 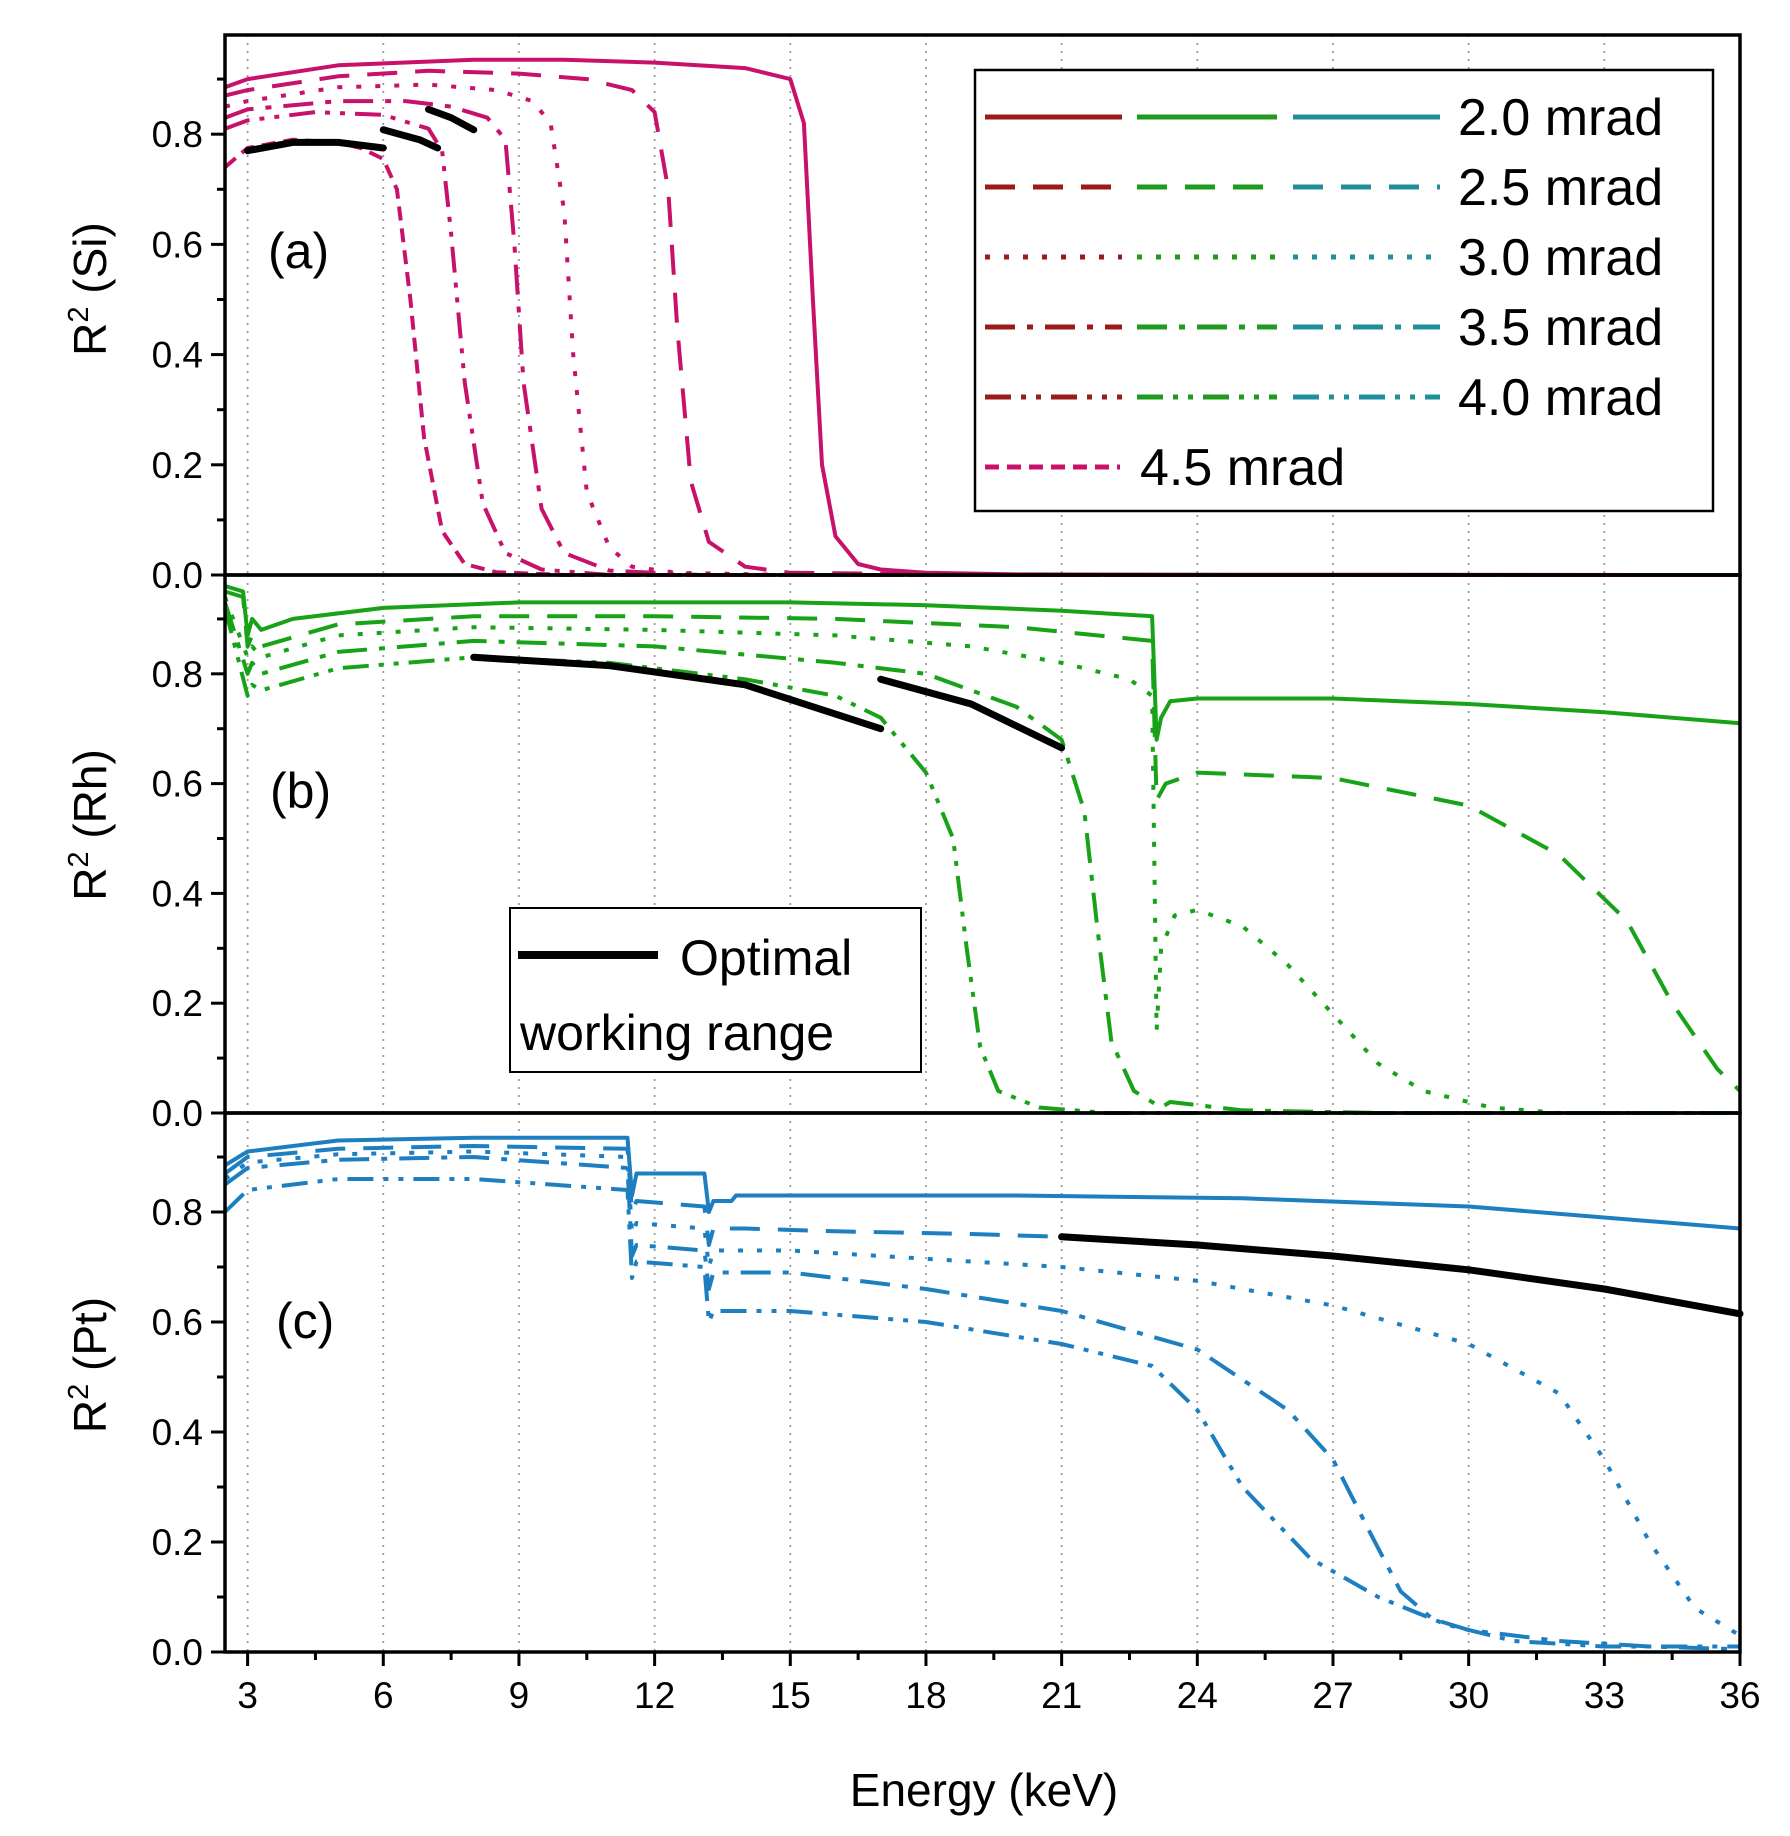 What do you see at coordinates (177, 465) in the screenshot?
I see `ytick-label-a-1: 0.2` at bounding box center [177, 465].